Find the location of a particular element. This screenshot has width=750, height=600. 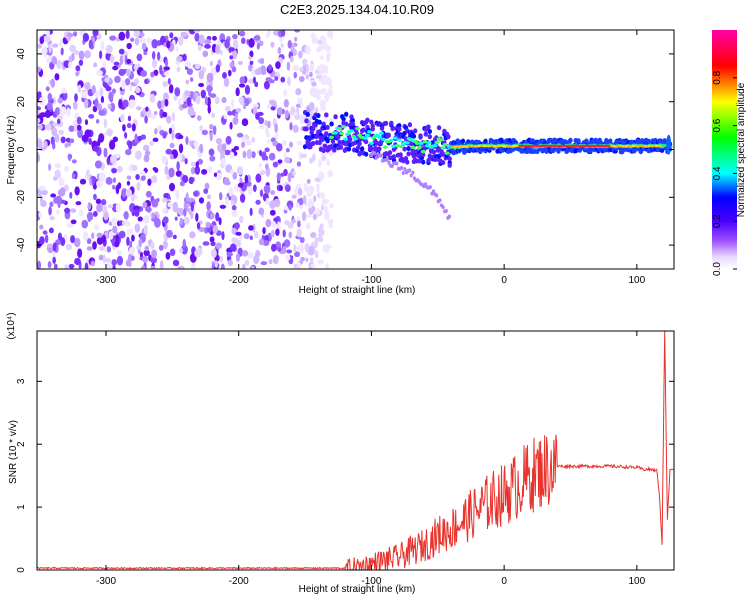

bottom-x-tick-label: 0 is located at coordinates (504, 581).